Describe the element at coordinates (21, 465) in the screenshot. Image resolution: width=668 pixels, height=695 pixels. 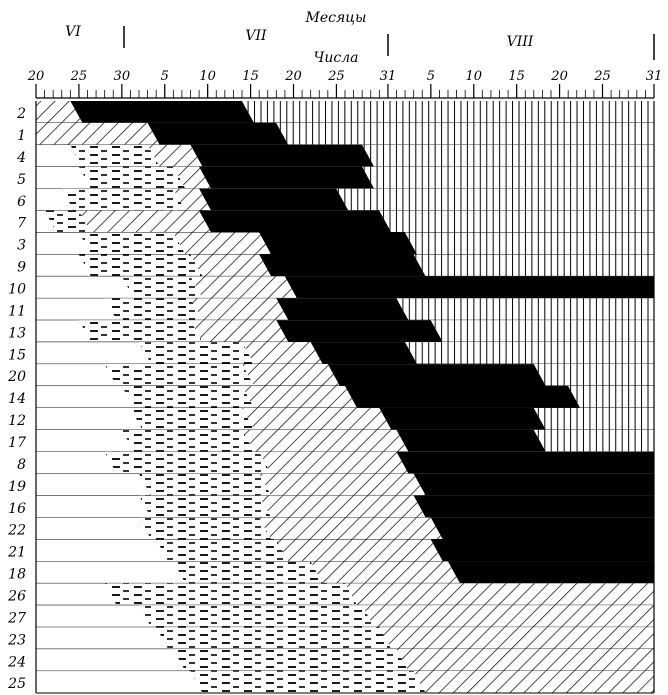
I see `row-label: 8` at that location.